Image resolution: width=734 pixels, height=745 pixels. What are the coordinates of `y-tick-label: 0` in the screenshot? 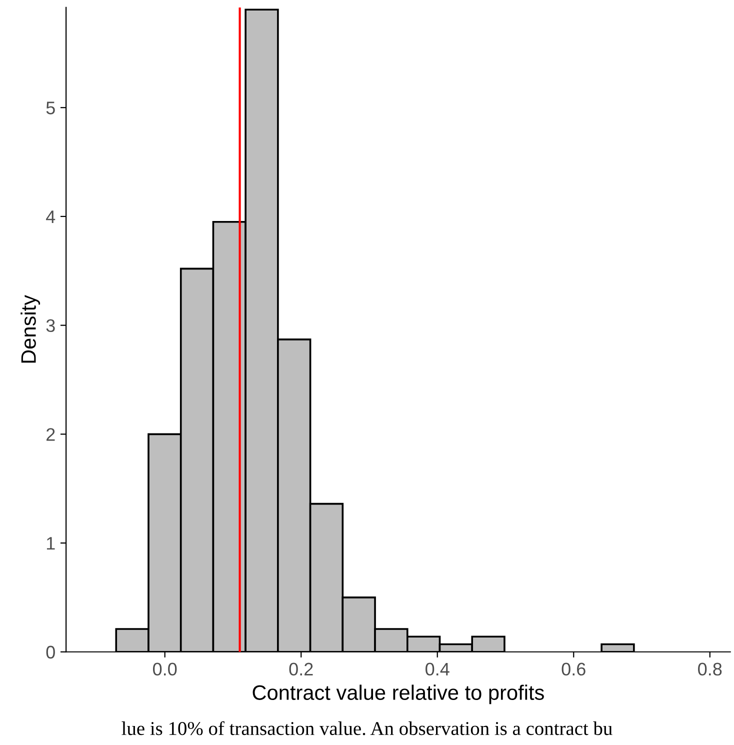 It's located at (50, 652).